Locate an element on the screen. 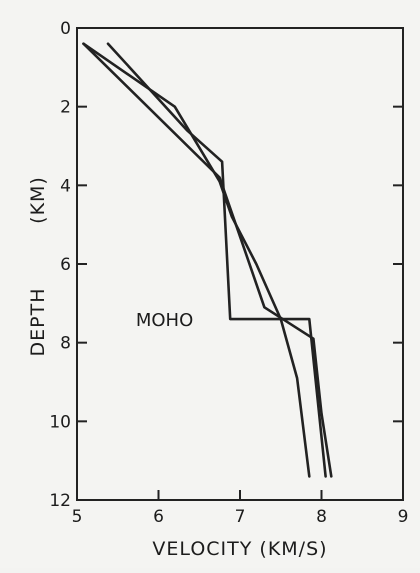 This screenshot has width=420, height=573. y-tick-label: 2 is located at coordinates (65, 108).